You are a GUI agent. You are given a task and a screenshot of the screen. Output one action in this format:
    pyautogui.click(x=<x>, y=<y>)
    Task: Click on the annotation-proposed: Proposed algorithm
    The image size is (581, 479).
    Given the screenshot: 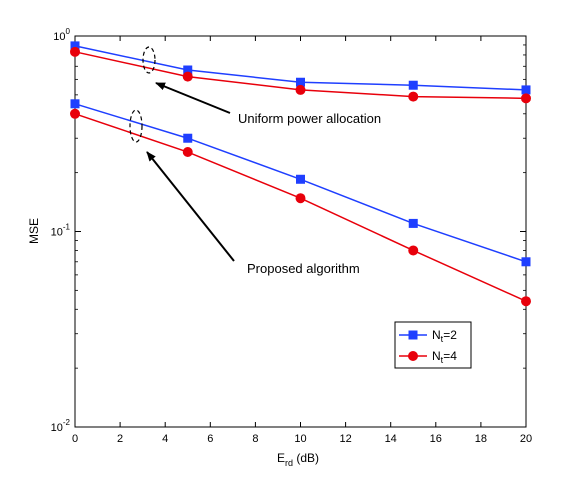 What is the action you would take?
    pyautogui.click(x=303, y=268)
    